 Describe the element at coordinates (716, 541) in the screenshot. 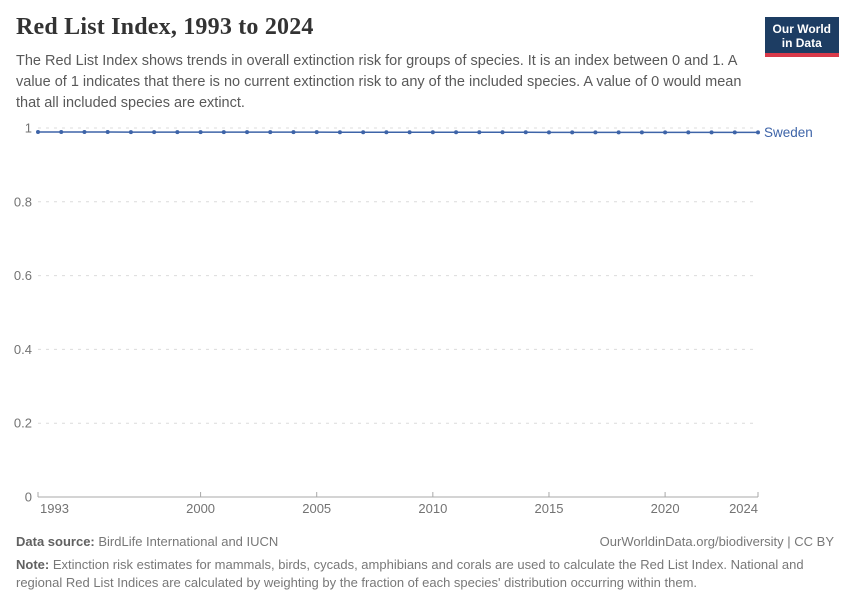

I see `credit-link: OurWorldinData.org/biodiversity | CC BY` at that location.